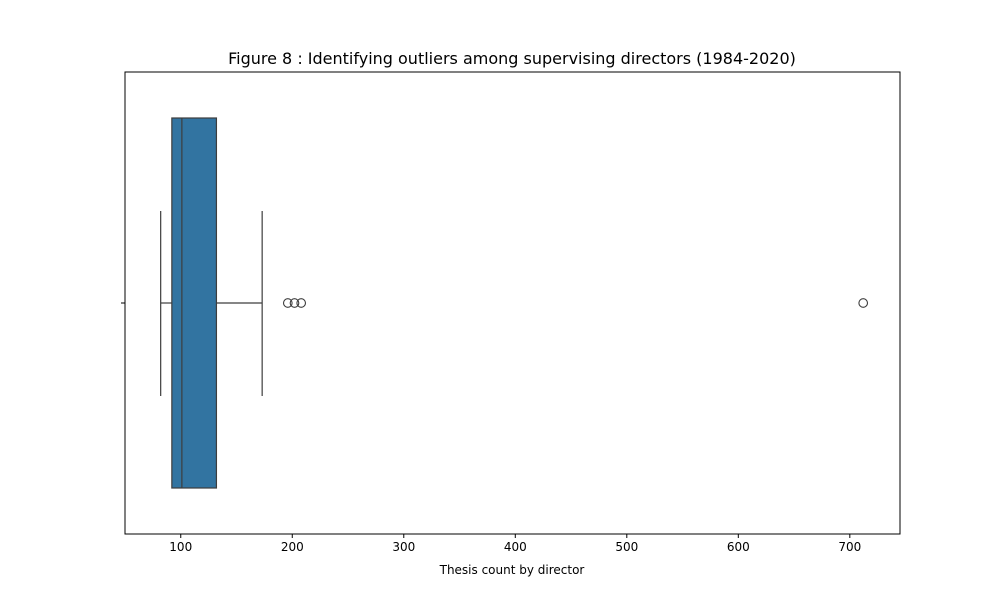 The width and height of the screenshot is (1000, 600). I want to click on x-tick-label-1: 200, so click(292, 547).